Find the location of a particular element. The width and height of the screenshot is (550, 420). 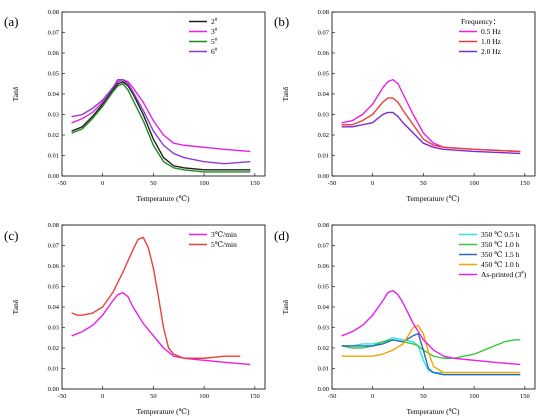

legend-entry: 3℃/min is located at coordinates (224, 234).